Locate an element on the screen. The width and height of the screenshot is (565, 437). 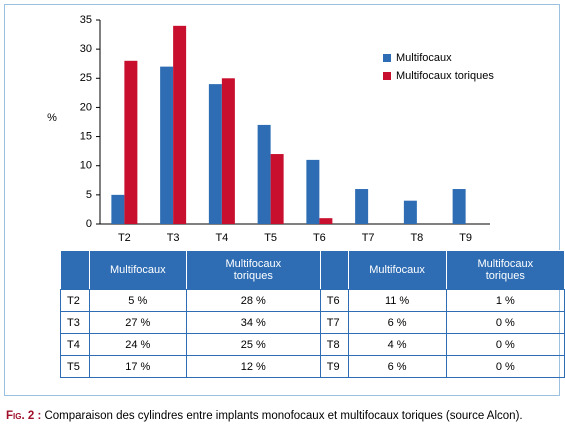
table-cell: 24 % is located at coordinates (137, 344).